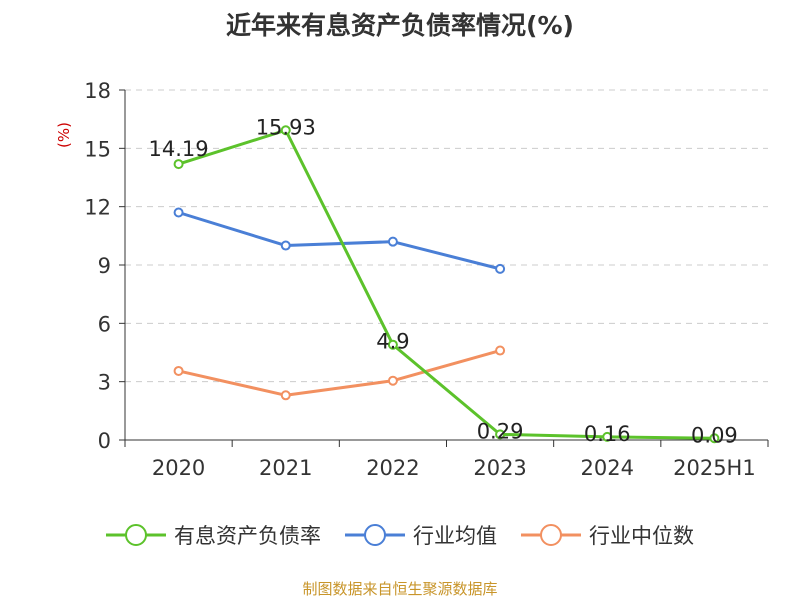 The image size is (800, 600). Describe the element at coordinates (104, 383) in the screenshot. I see `y-tick-label: 3` at that location.